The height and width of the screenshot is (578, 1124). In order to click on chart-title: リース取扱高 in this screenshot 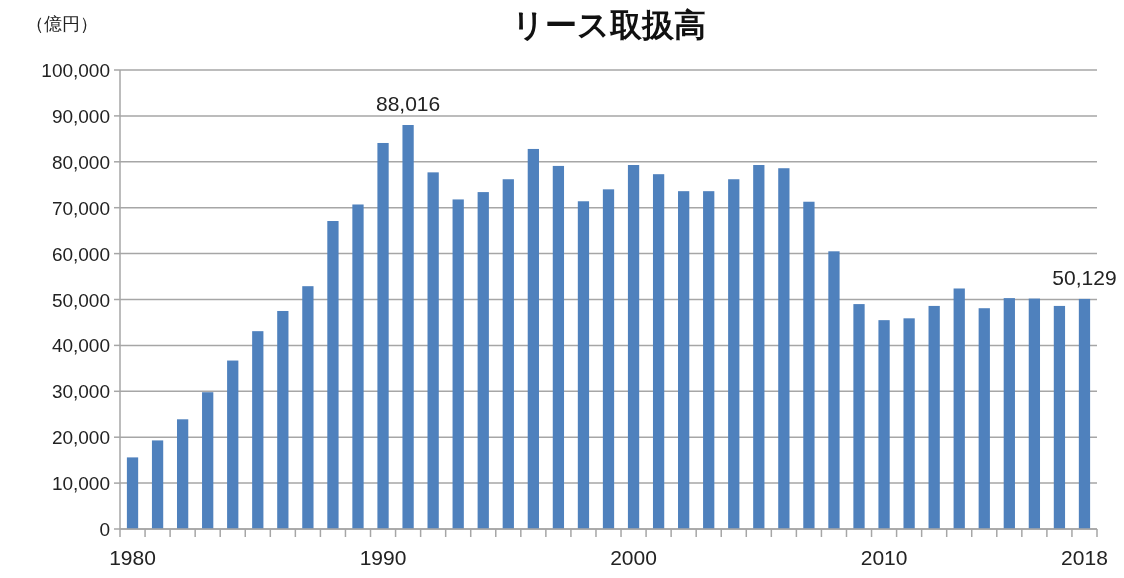, I will do `click(608, 25)`.